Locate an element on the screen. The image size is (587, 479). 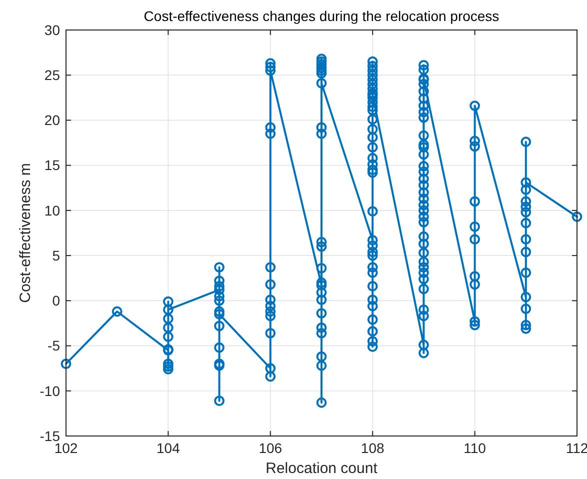
y-tick-label: 30 is located at coordinates (52, 30).